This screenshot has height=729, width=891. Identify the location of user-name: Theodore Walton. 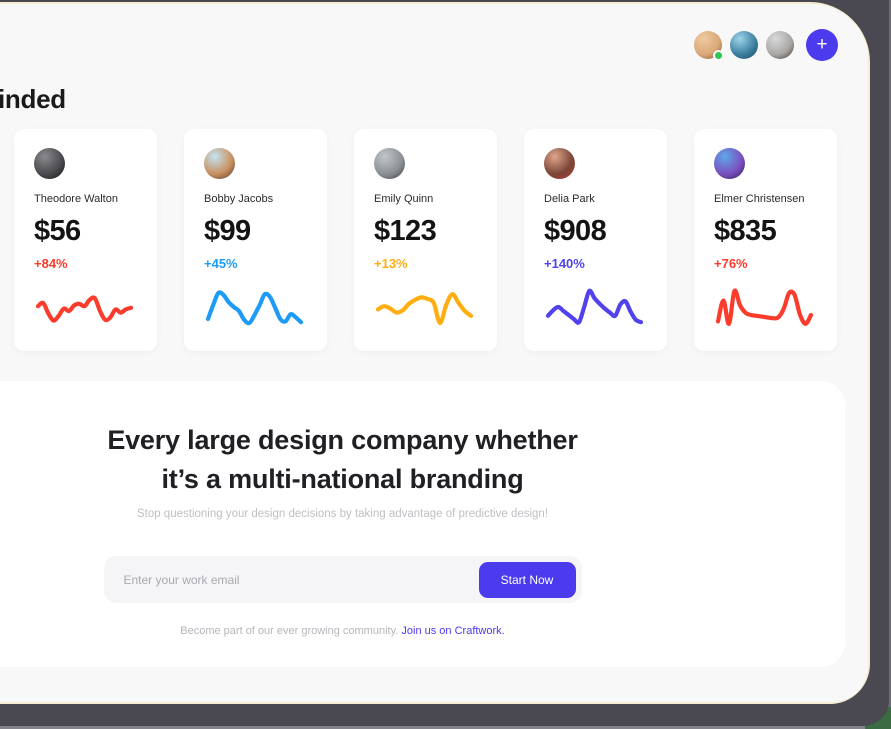
(76, 199).